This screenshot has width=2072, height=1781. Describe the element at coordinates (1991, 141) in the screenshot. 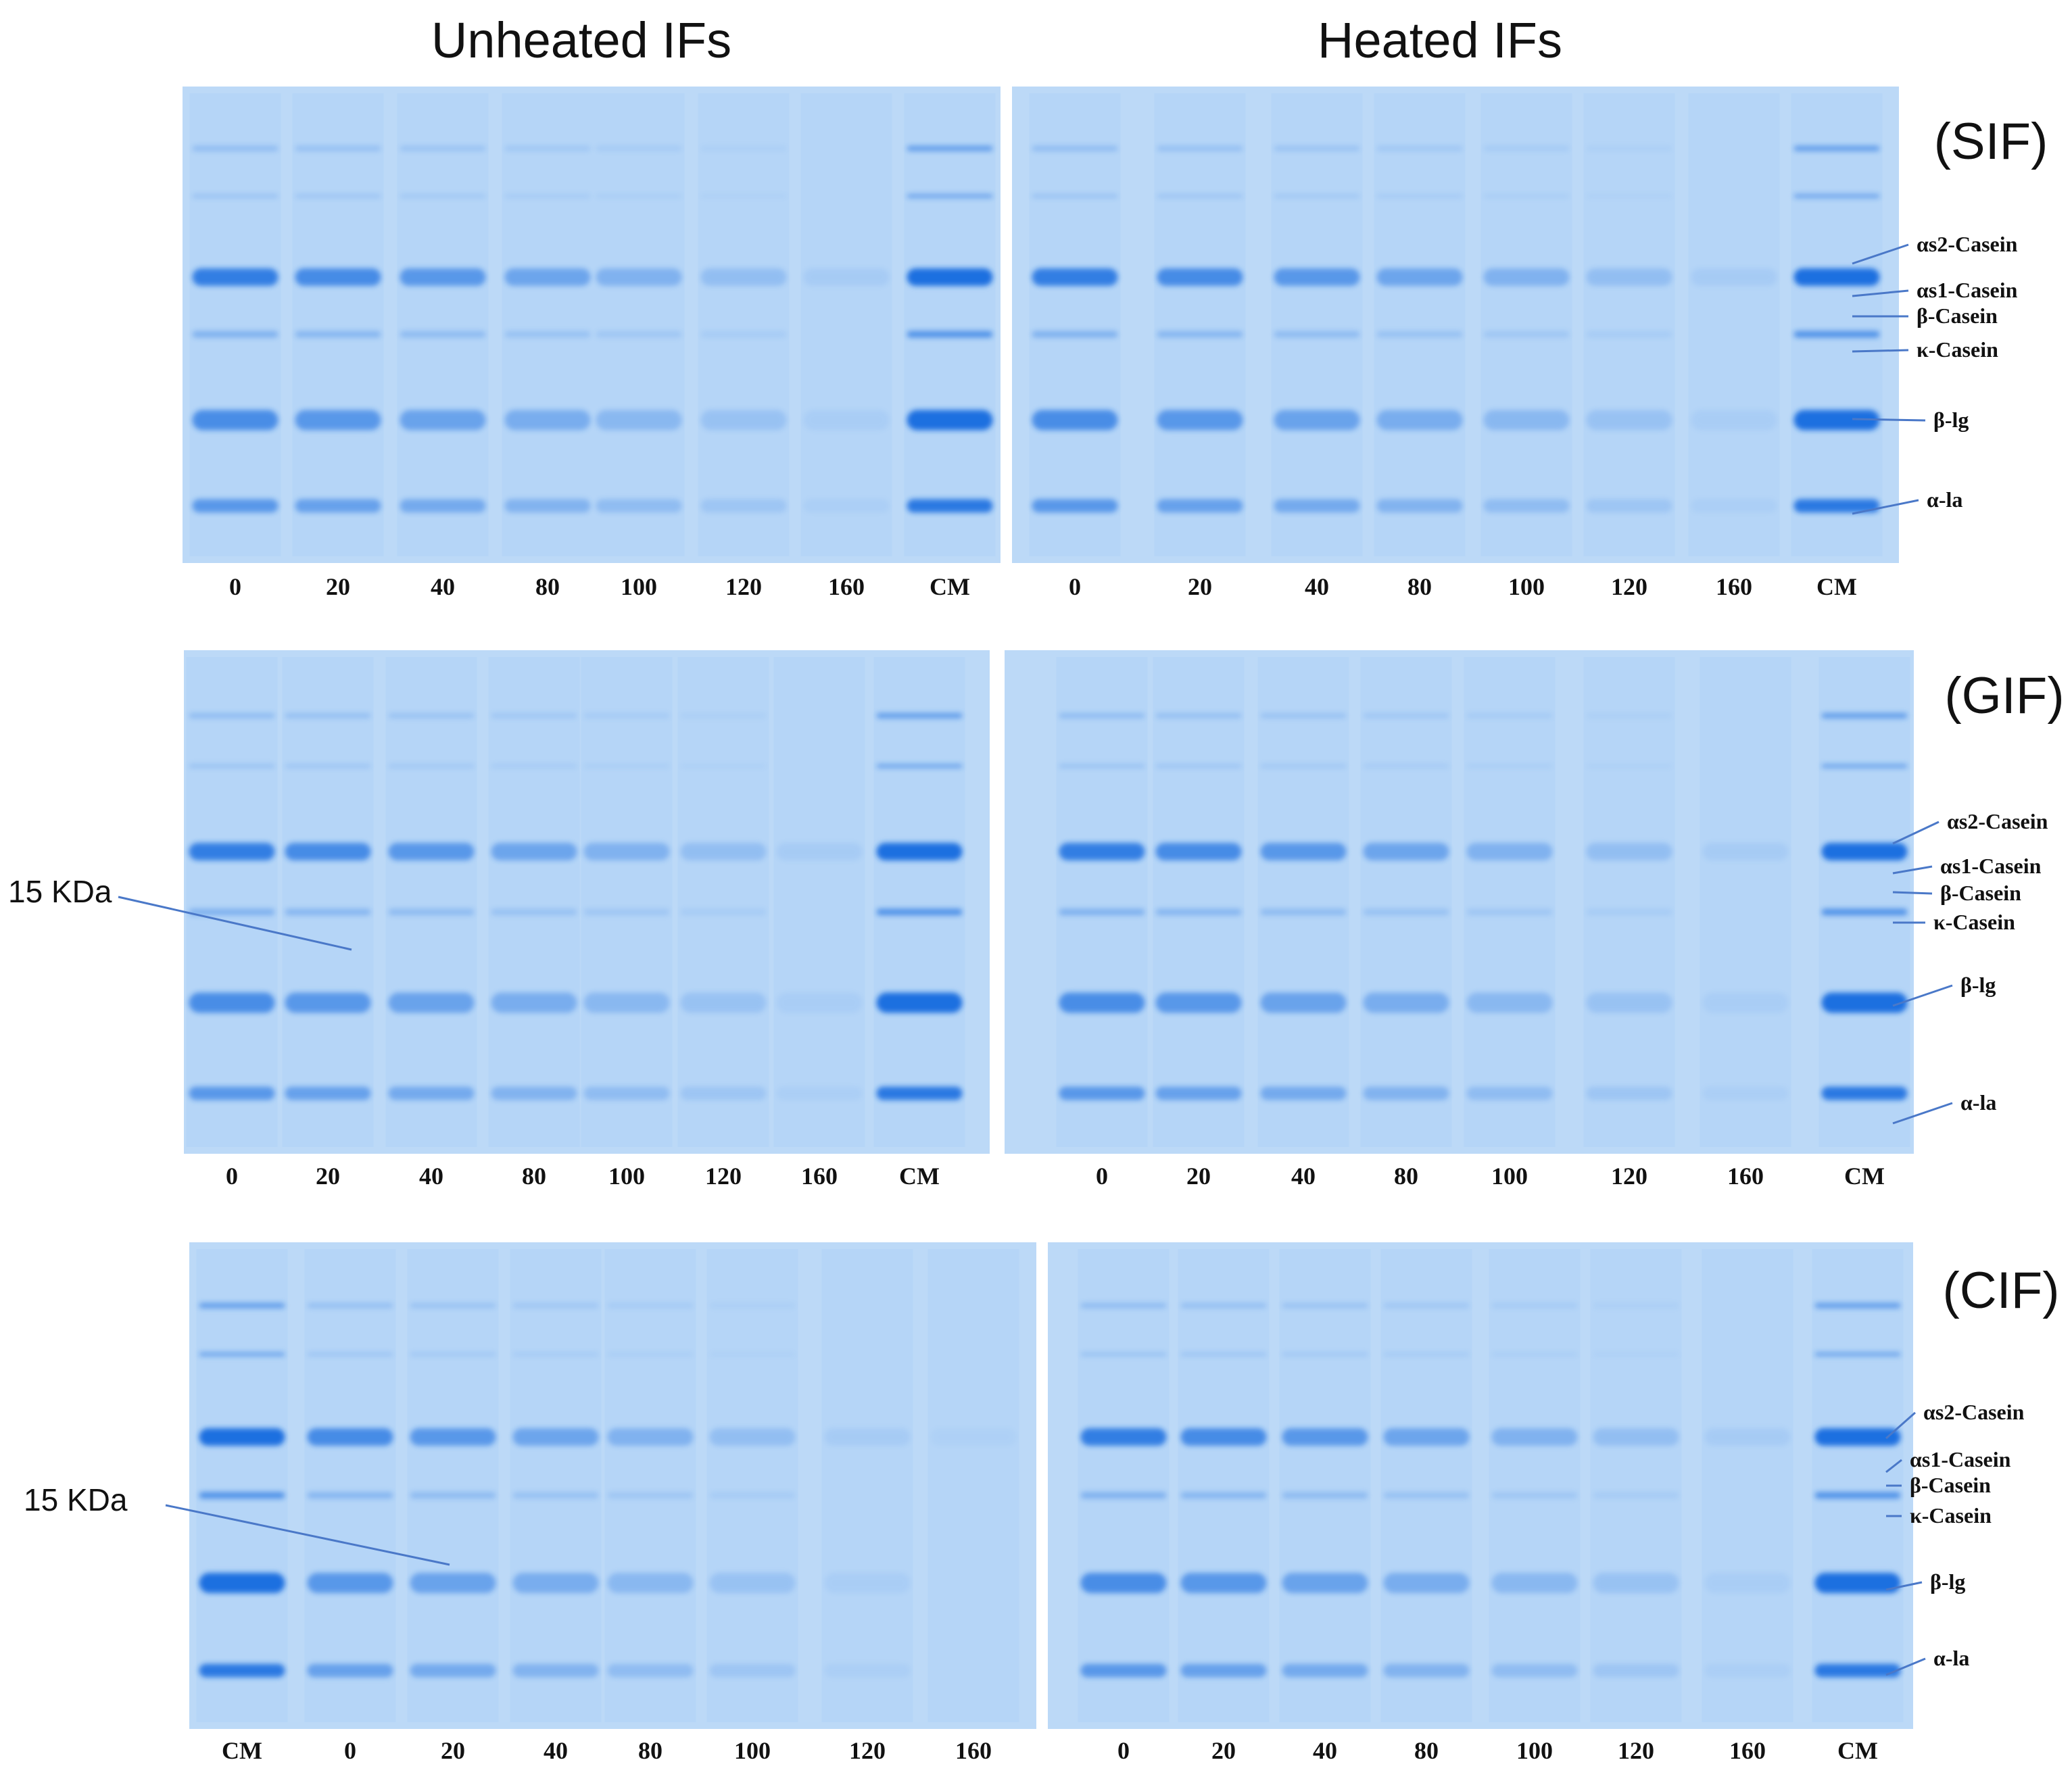

I see `panel-tag-sif: (SIF)` at that location.